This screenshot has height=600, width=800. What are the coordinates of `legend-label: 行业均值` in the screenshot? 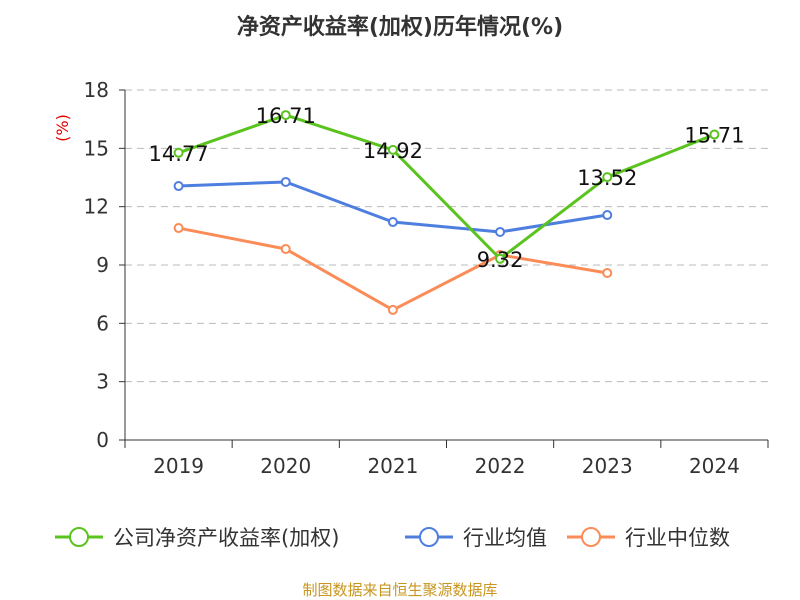 It's located at (505, 538).